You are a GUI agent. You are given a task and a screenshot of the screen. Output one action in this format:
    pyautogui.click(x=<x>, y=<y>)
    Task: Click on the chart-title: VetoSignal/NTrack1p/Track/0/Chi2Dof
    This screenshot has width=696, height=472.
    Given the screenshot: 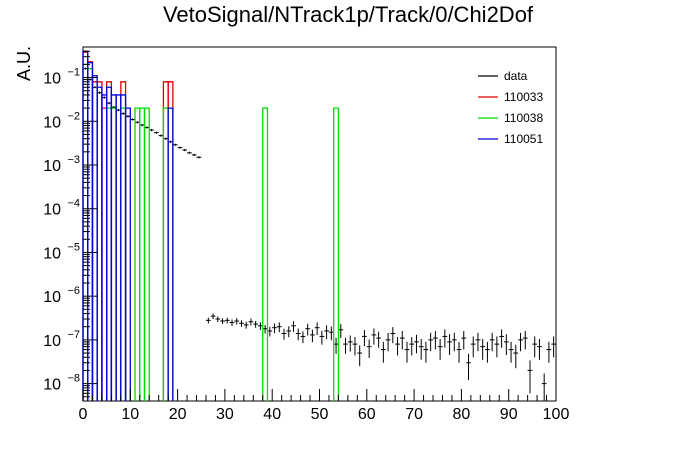 What is the action you would take?
    pyautogui.click(x=348, y=14)
    